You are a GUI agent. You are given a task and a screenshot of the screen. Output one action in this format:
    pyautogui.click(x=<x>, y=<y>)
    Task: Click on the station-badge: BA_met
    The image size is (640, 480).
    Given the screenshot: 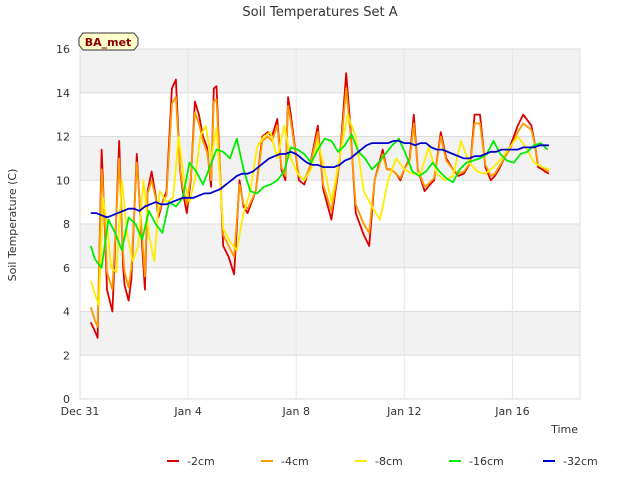 What is the action you would take?
    pyautogui.click(x=108, y=41)
    